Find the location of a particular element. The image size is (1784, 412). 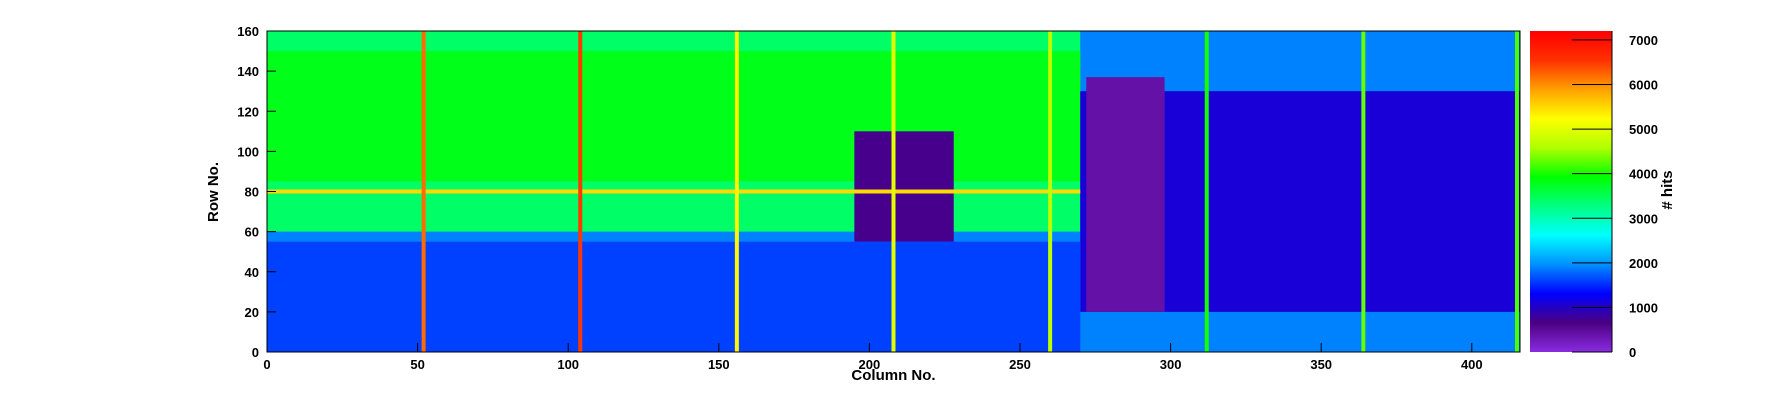

color-scale: 0 1000 2000 3000 4000 5000 6000 7000 is located at coordinates (1594, 195).